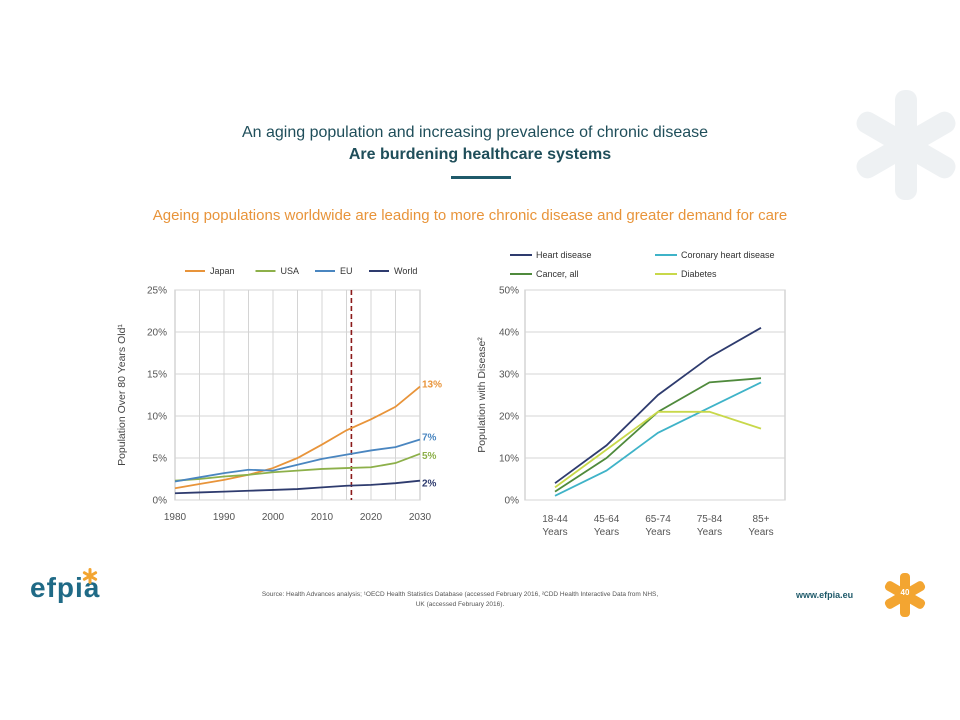 This screenshot has width=960, height=720. Describe the element at coordinates (322, 517) in the screenshot. I see `x-tick-label: 2010` at that location.